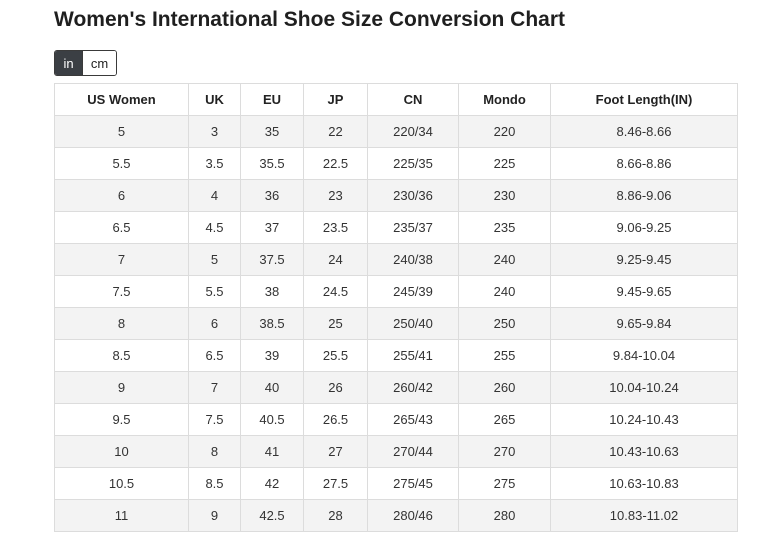 The height and width of the screenshot is (539, 768). I want to click on table-cell: 275, so click(504, 483).